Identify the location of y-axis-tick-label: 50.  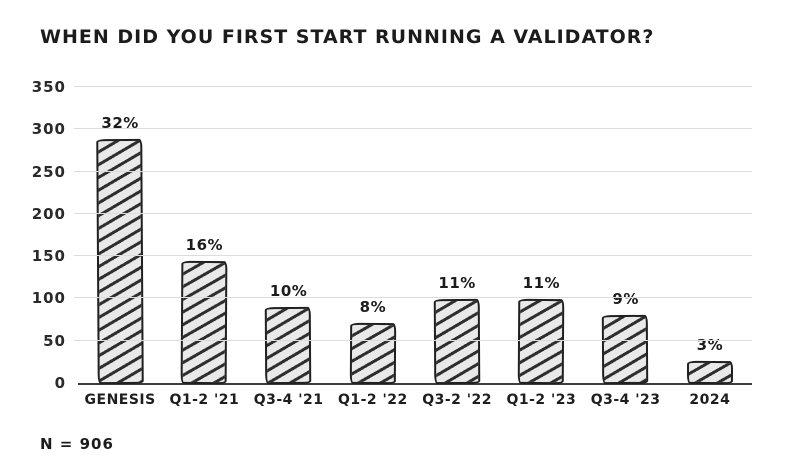
(54, 340).